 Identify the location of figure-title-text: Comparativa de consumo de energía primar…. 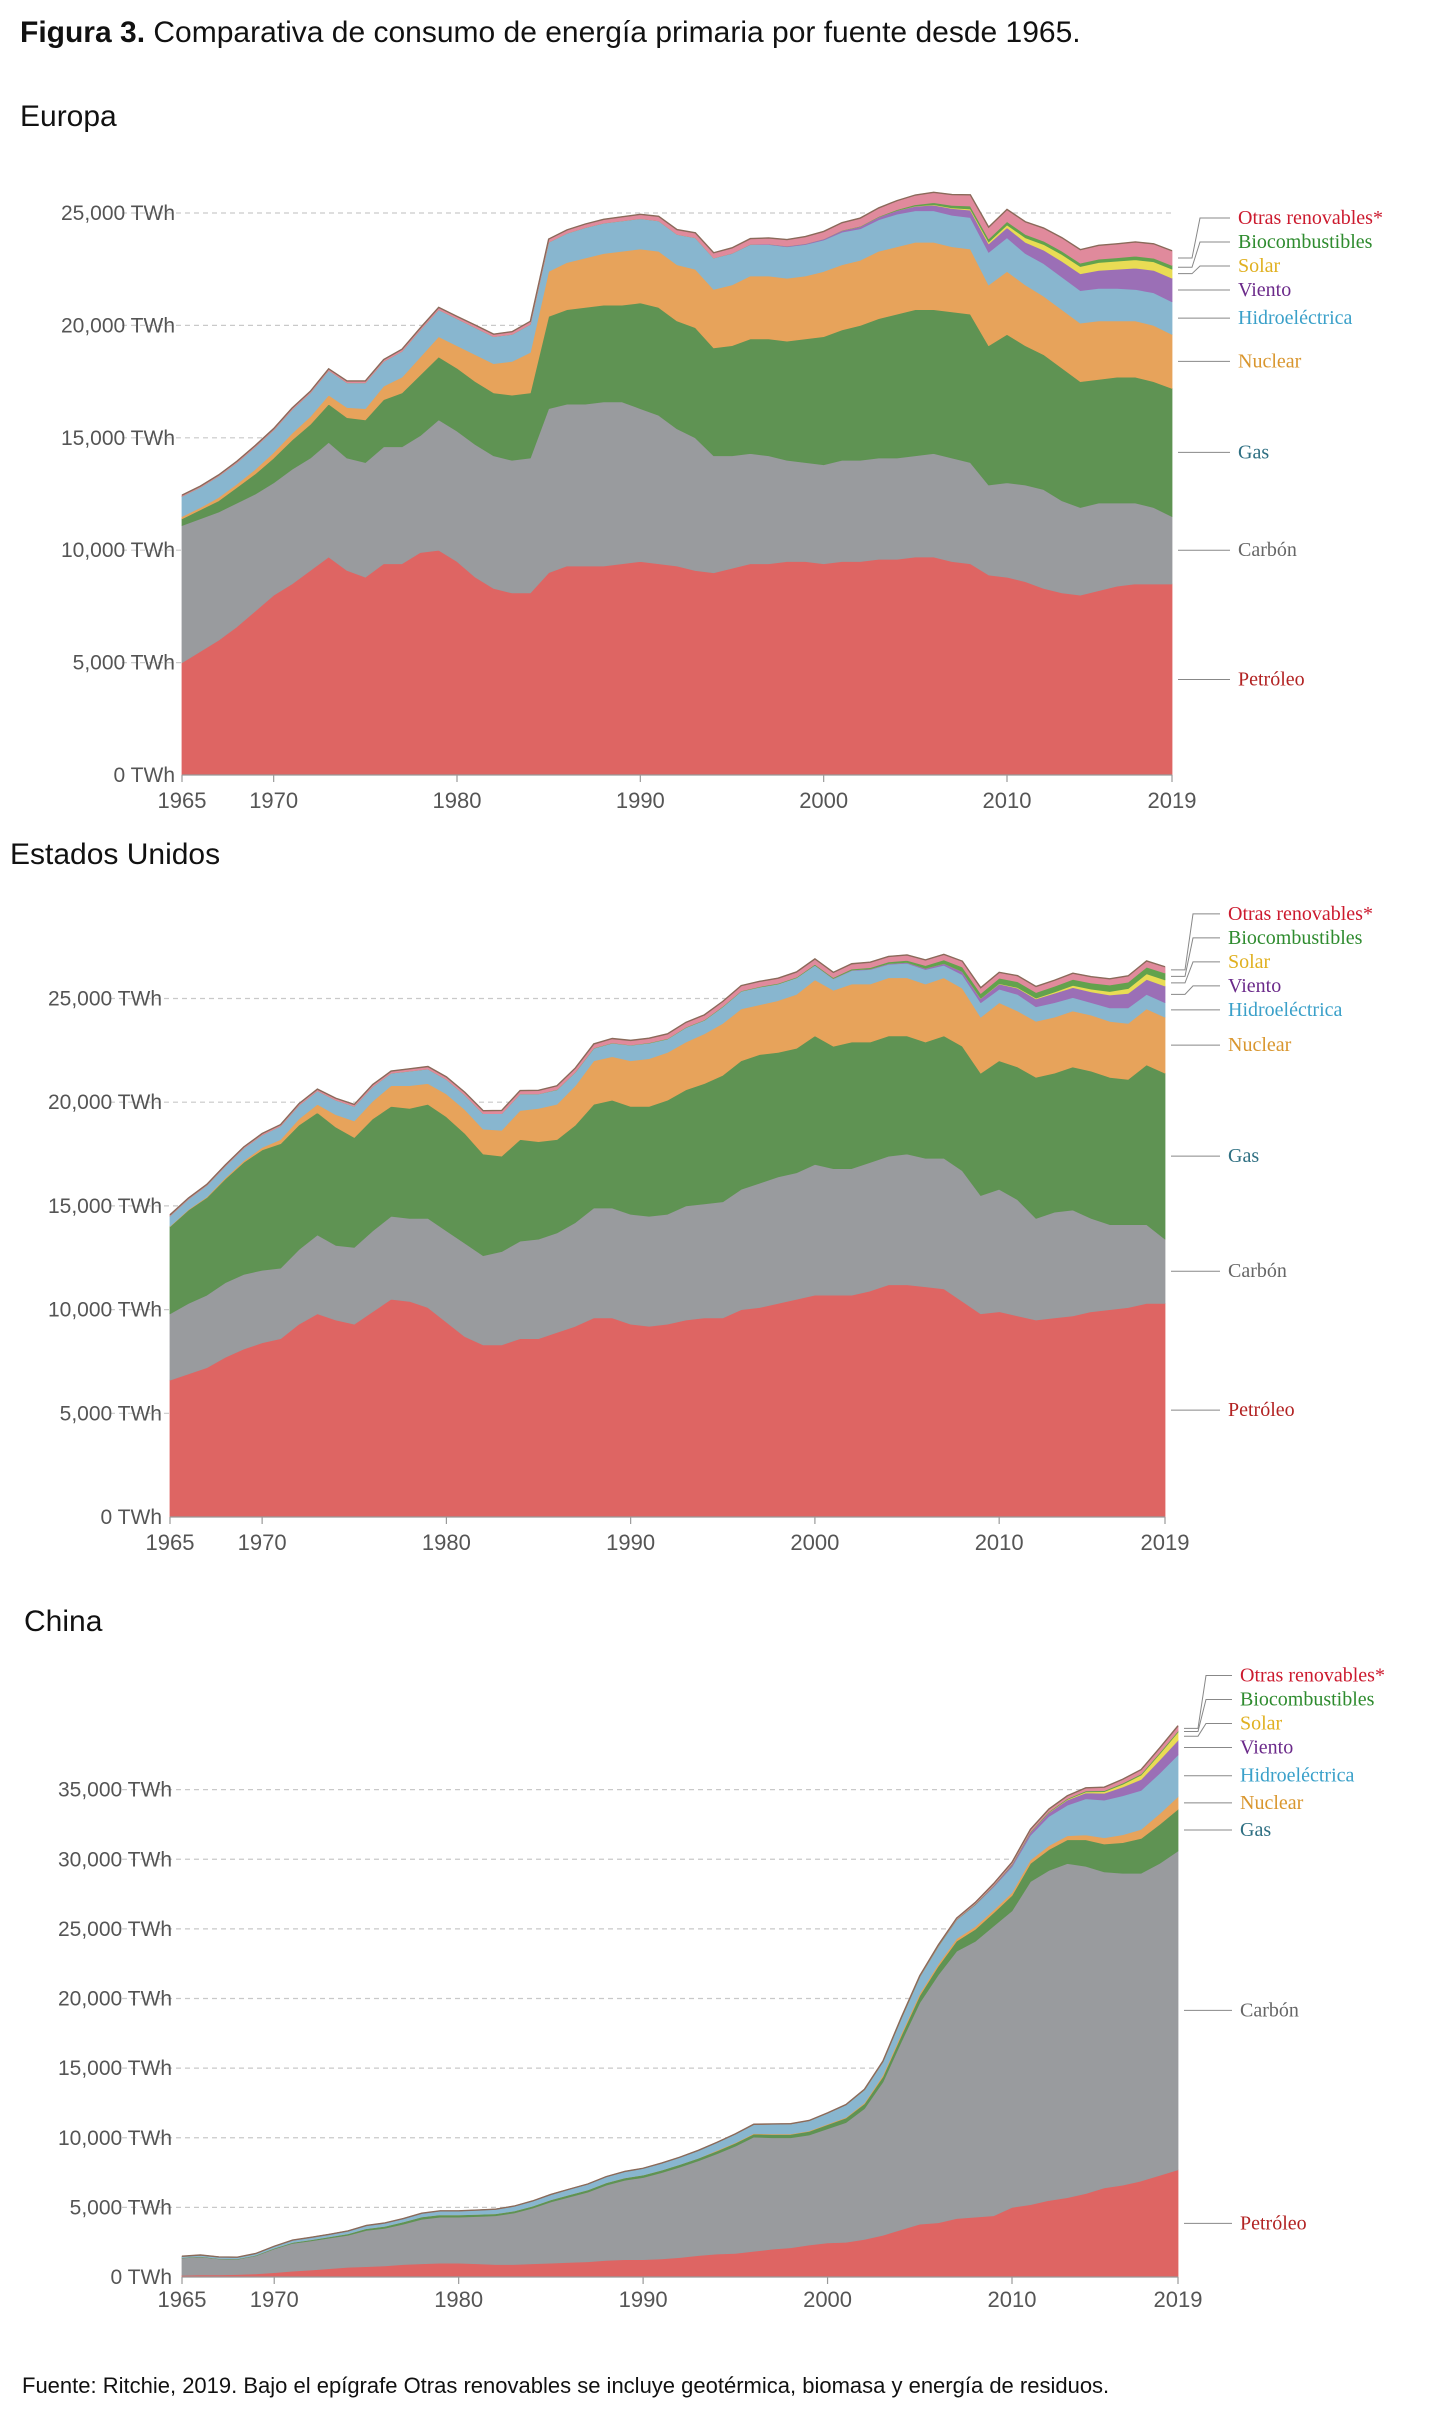
(613, 32).